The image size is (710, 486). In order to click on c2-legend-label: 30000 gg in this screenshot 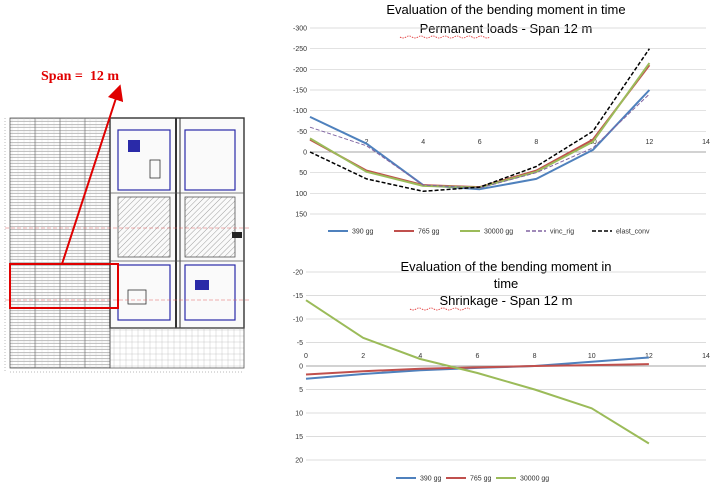, I will do `click(534, 479)`.